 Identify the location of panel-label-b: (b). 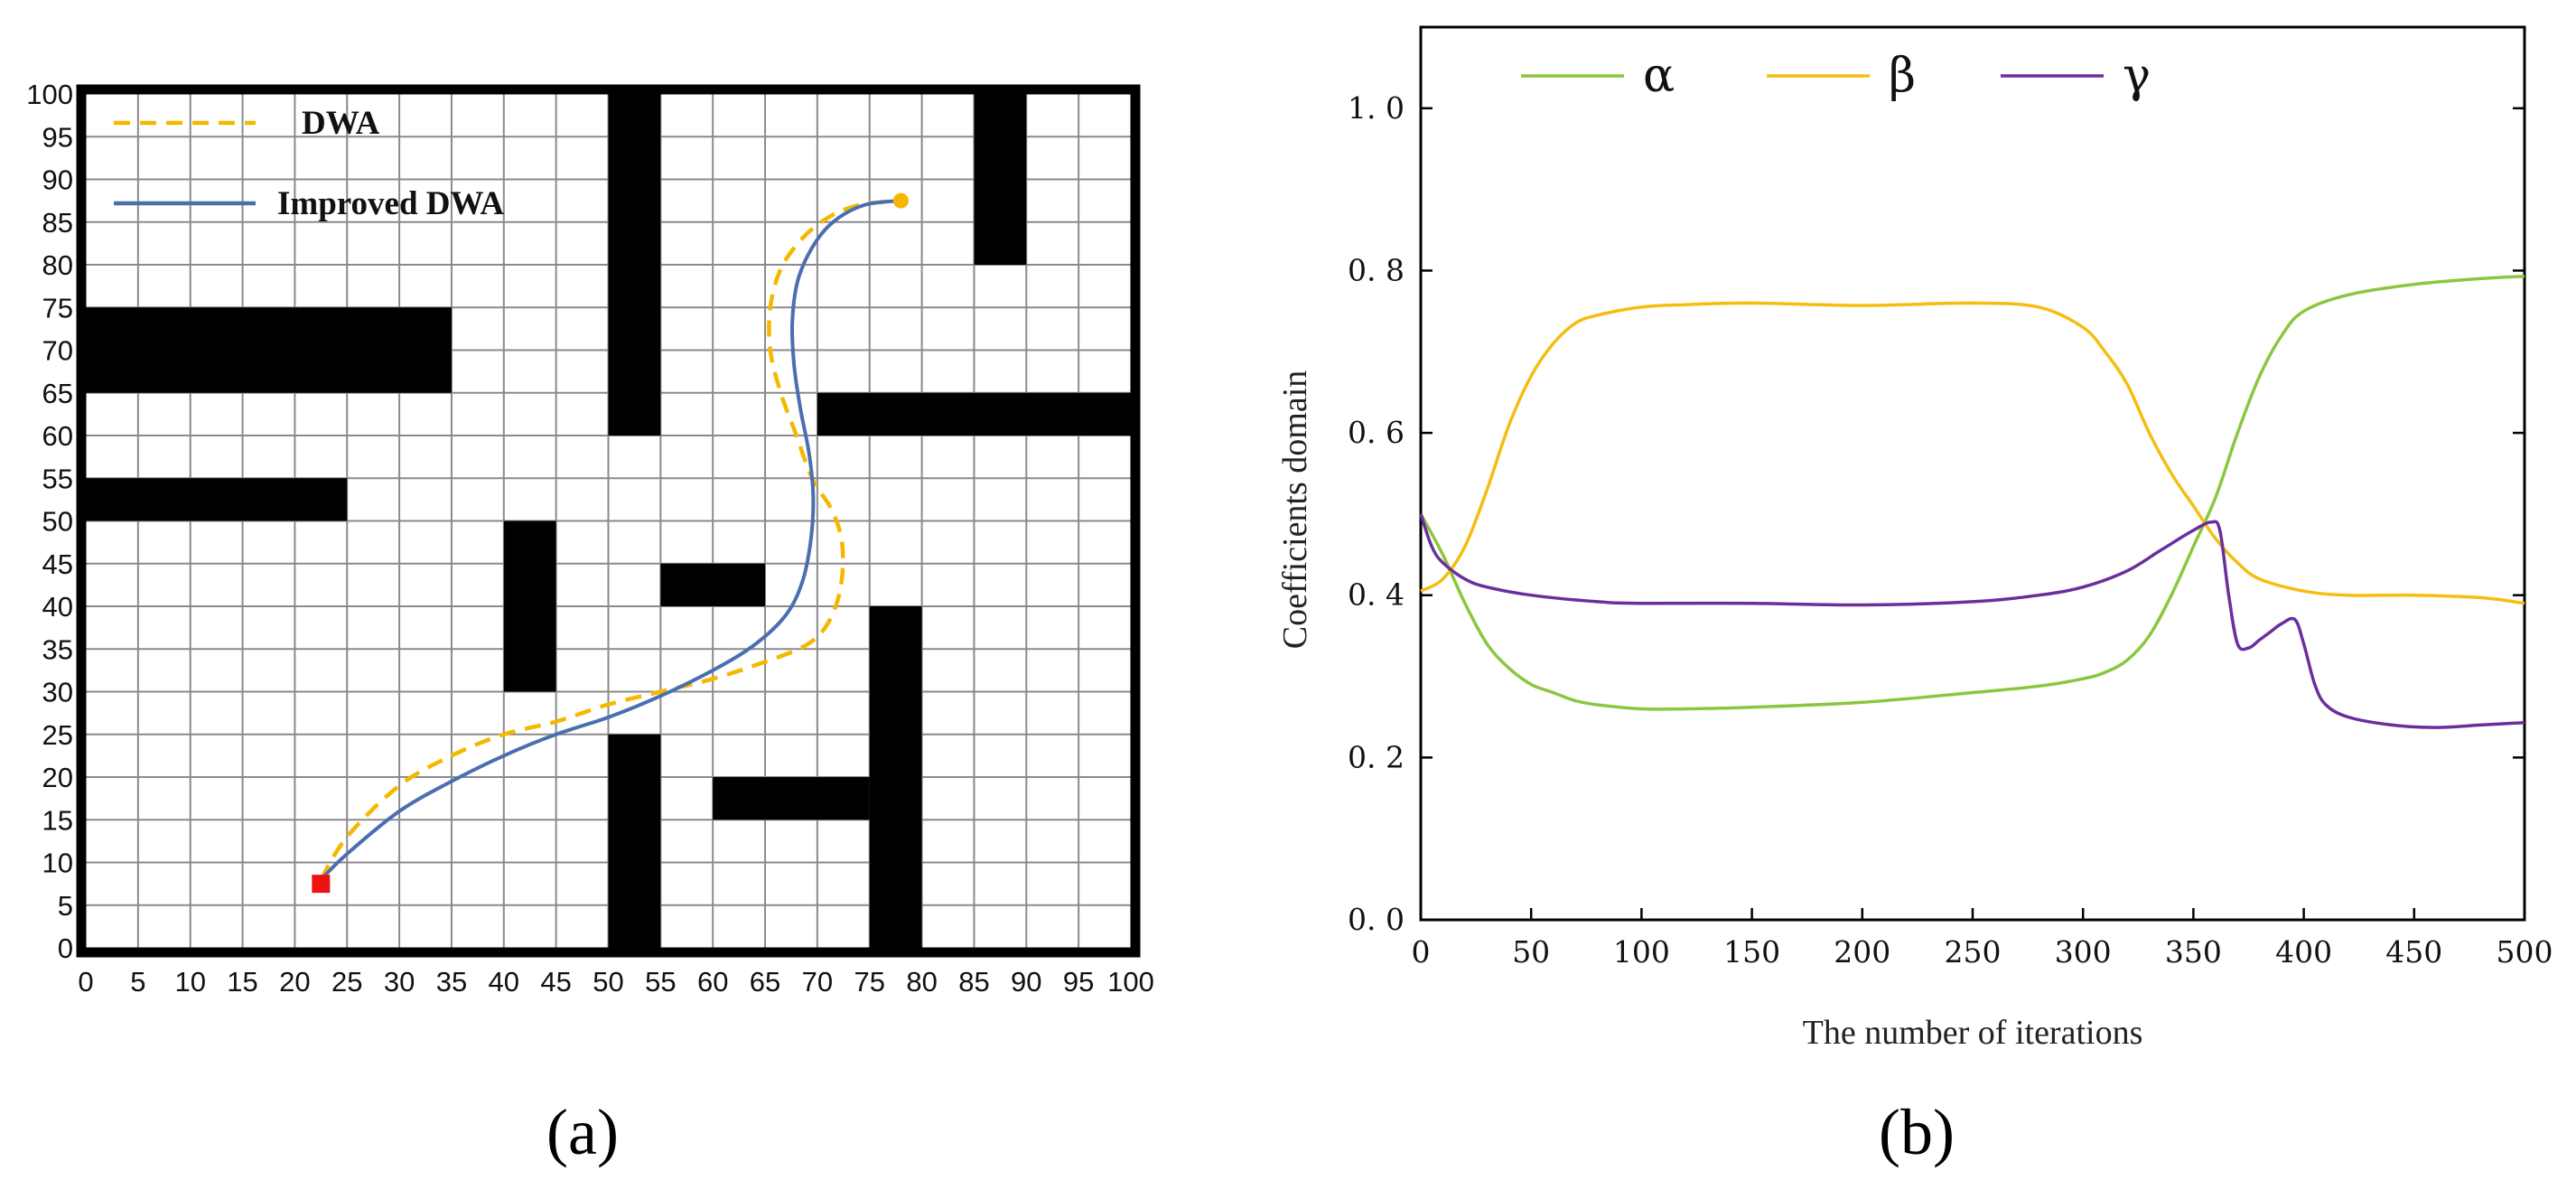
(1917, 1132).